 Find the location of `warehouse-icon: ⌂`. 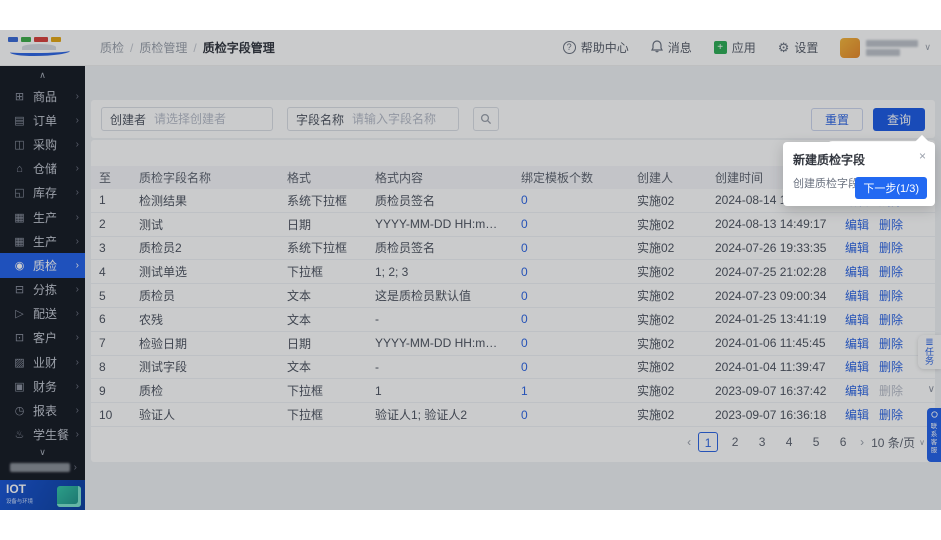

warehouse-icon: ⌂ is located at coordinates (19, 168).